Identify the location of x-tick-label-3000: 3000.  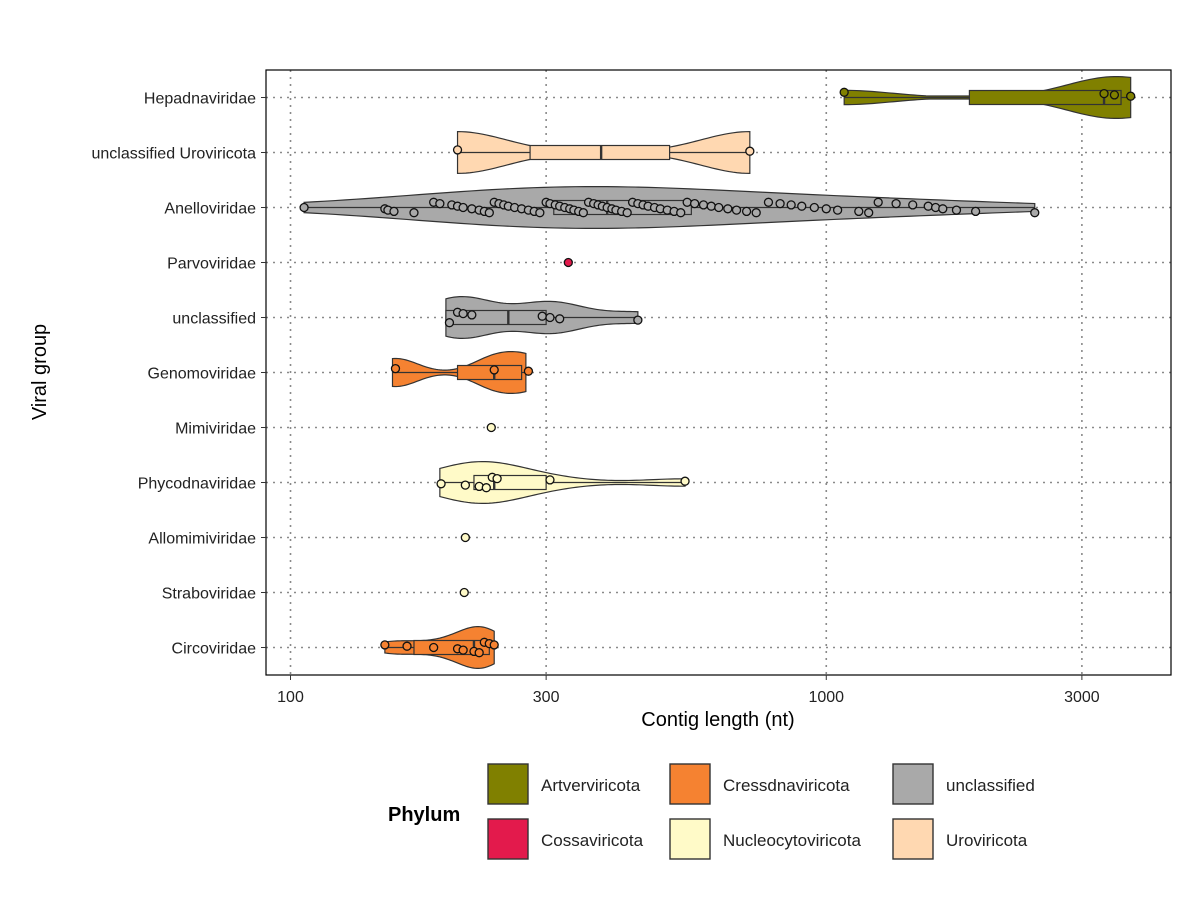
(1082, 697).